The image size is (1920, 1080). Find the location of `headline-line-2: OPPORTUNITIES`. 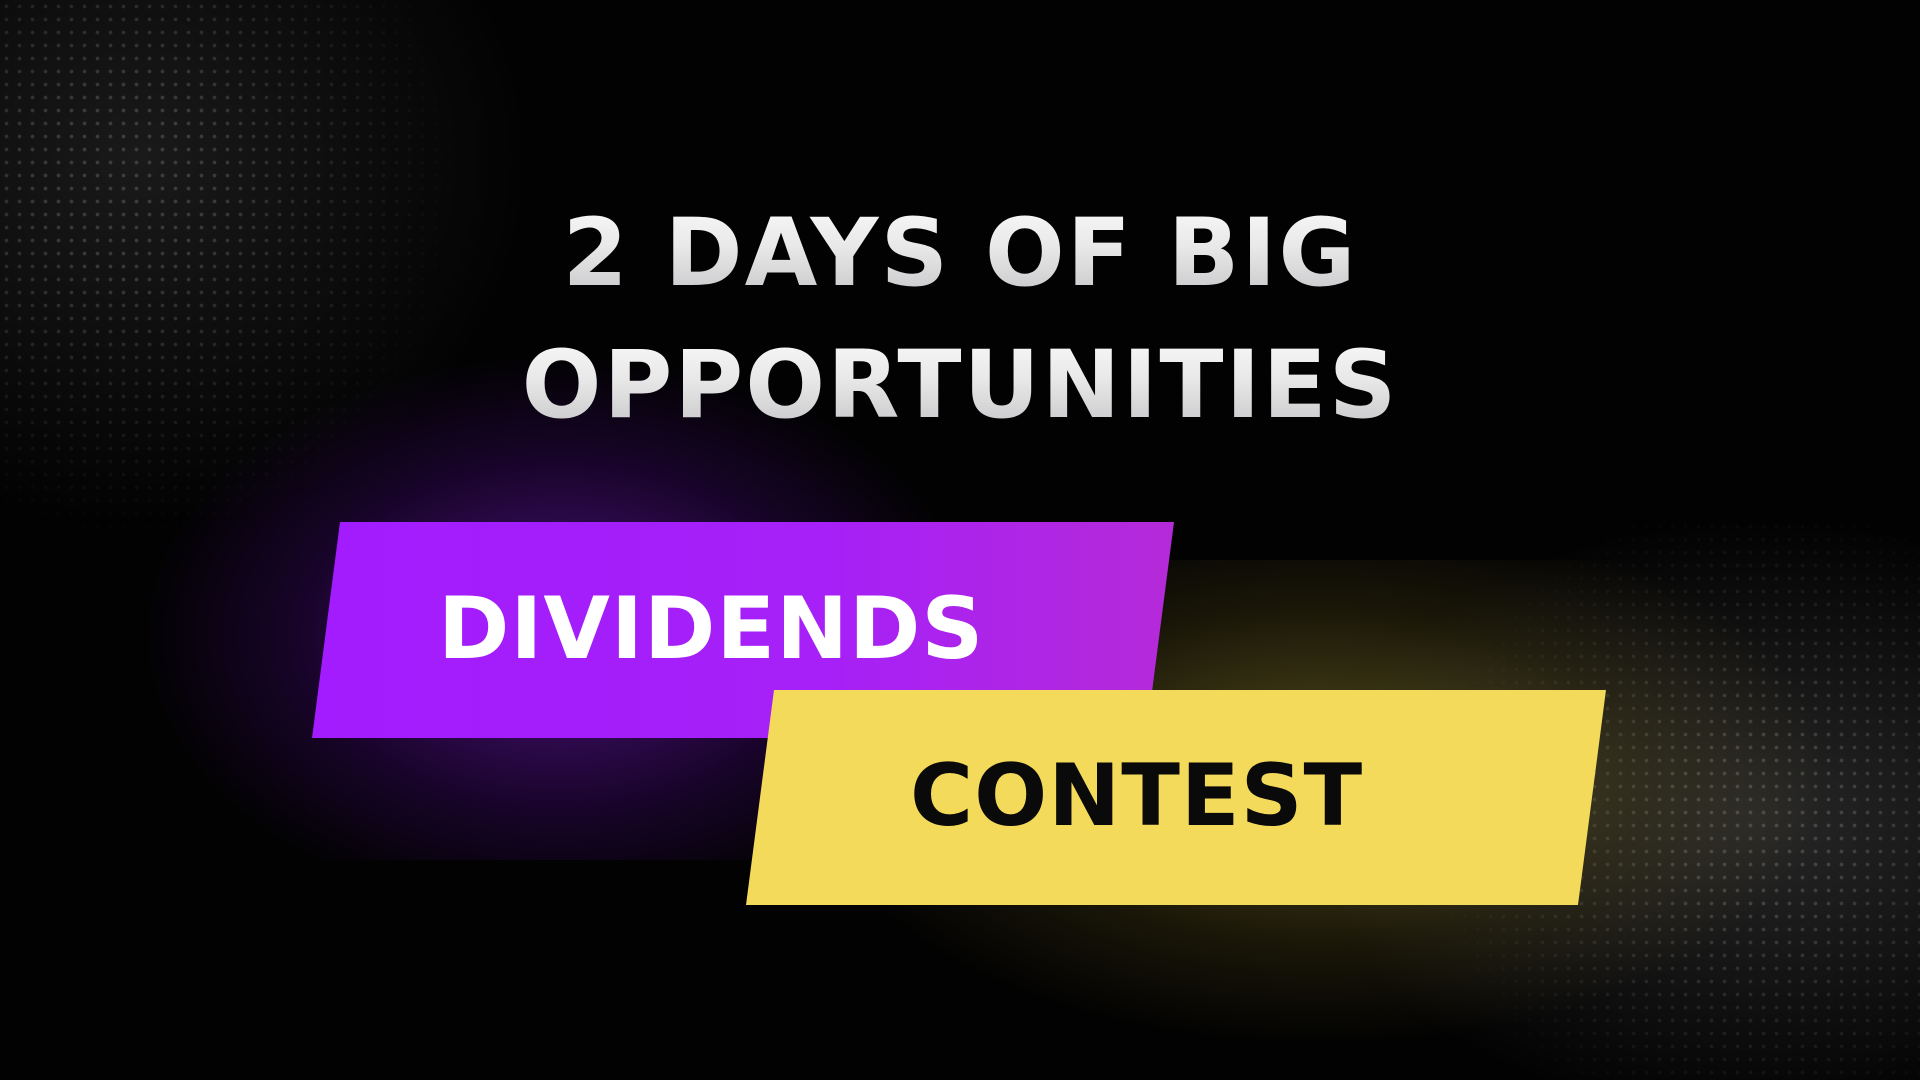

headline-line-2: OPPORTUNITIES is located at coordinates (960, 386).